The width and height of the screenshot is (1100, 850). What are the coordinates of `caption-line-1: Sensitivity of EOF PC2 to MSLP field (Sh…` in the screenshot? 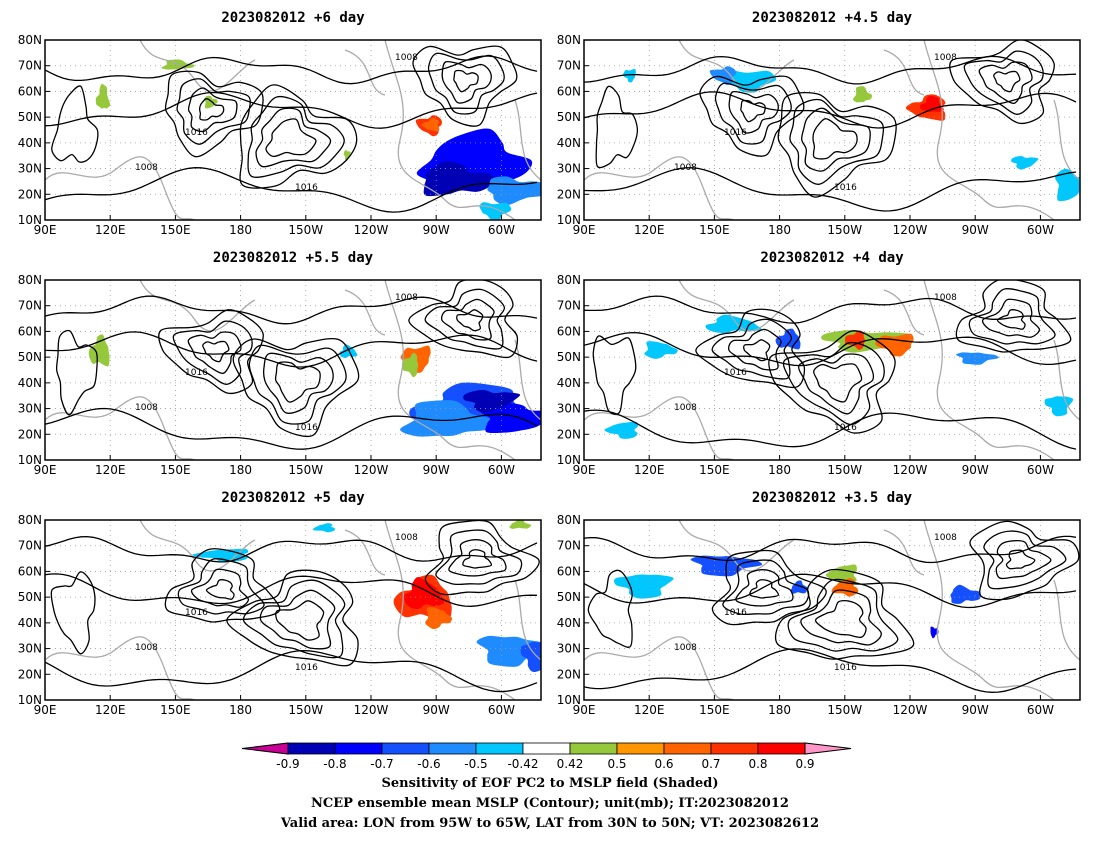 It's located at (550, 783).